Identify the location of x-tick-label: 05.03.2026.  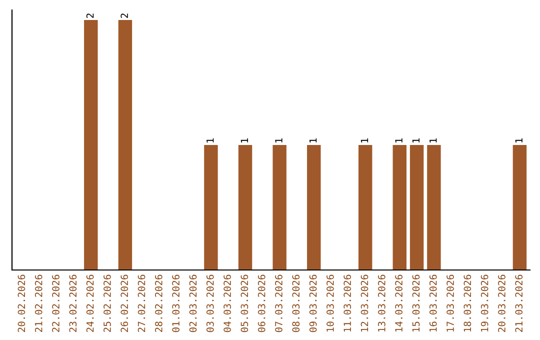
(244, 303).